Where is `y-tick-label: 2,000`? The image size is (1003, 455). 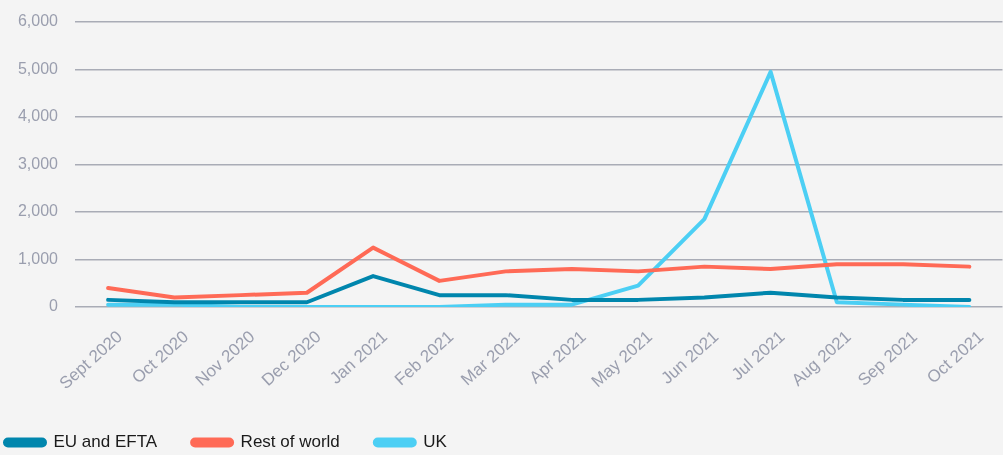
y-tick-label: 2,000 is located at coordinates (38, 211).